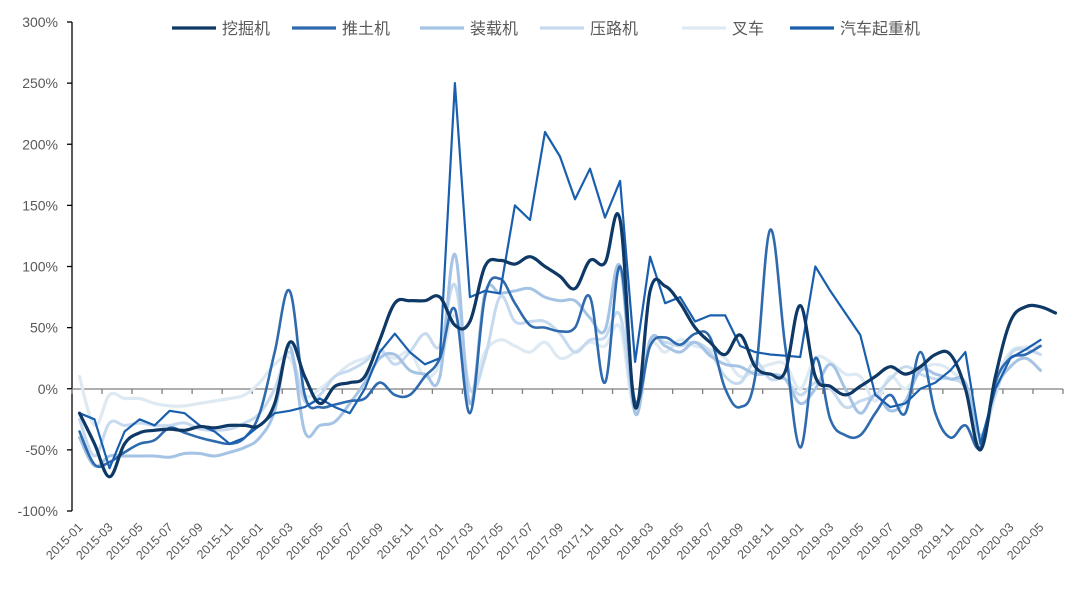  What do you see at coordinates (366, 28) in the screenshot?
I see `legend-label: 推土机` at bounding box center [366, 28].